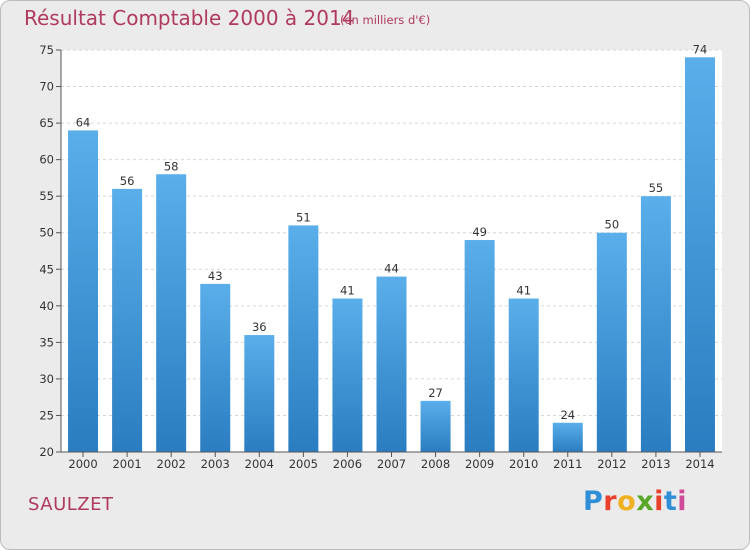 The height and width of the screenshot is (550, 750). Describe the element at coordinates (46, 160) in the screenshot. I see `y-tick-label: 60` at that location.